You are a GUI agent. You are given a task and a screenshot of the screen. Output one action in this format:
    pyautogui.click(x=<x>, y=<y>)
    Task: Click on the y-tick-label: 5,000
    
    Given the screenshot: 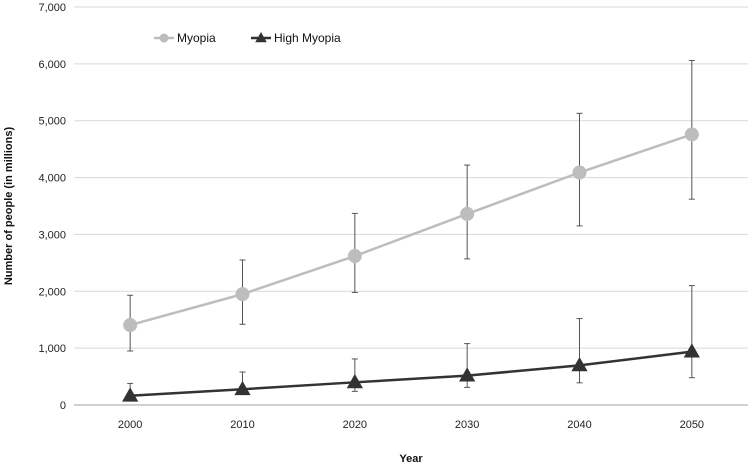 What is the action you would take?
    pyautogui.click(x=52, y=122)
    